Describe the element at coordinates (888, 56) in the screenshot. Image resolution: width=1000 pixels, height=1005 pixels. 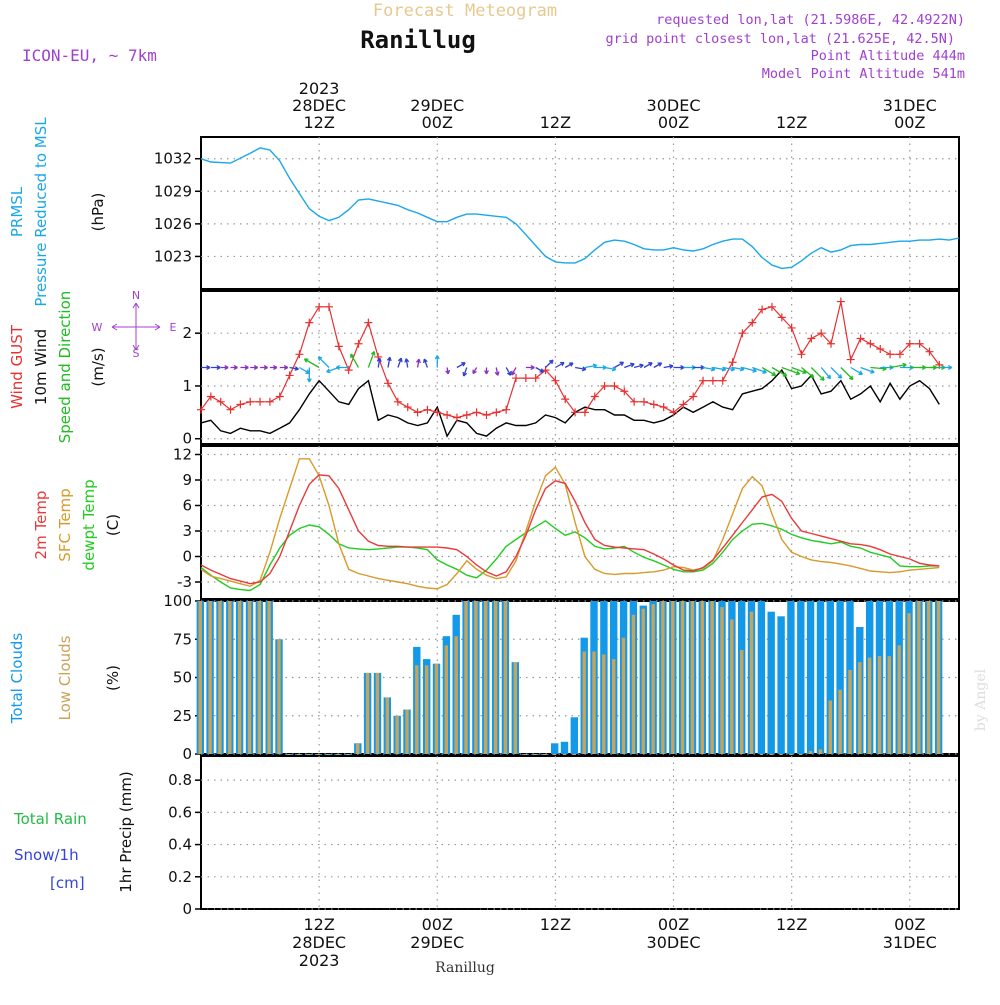
I see `point-altitude: Point Altitude 444m` at that location.